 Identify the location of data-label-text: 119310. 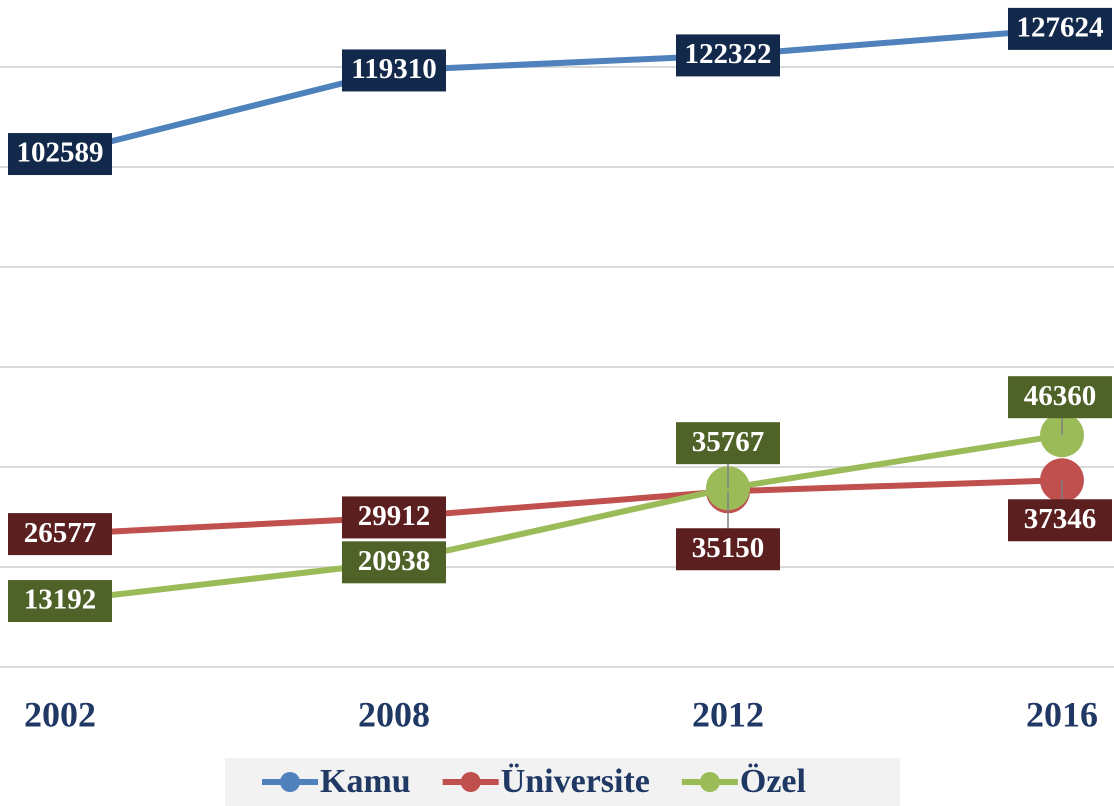
(393, 69).